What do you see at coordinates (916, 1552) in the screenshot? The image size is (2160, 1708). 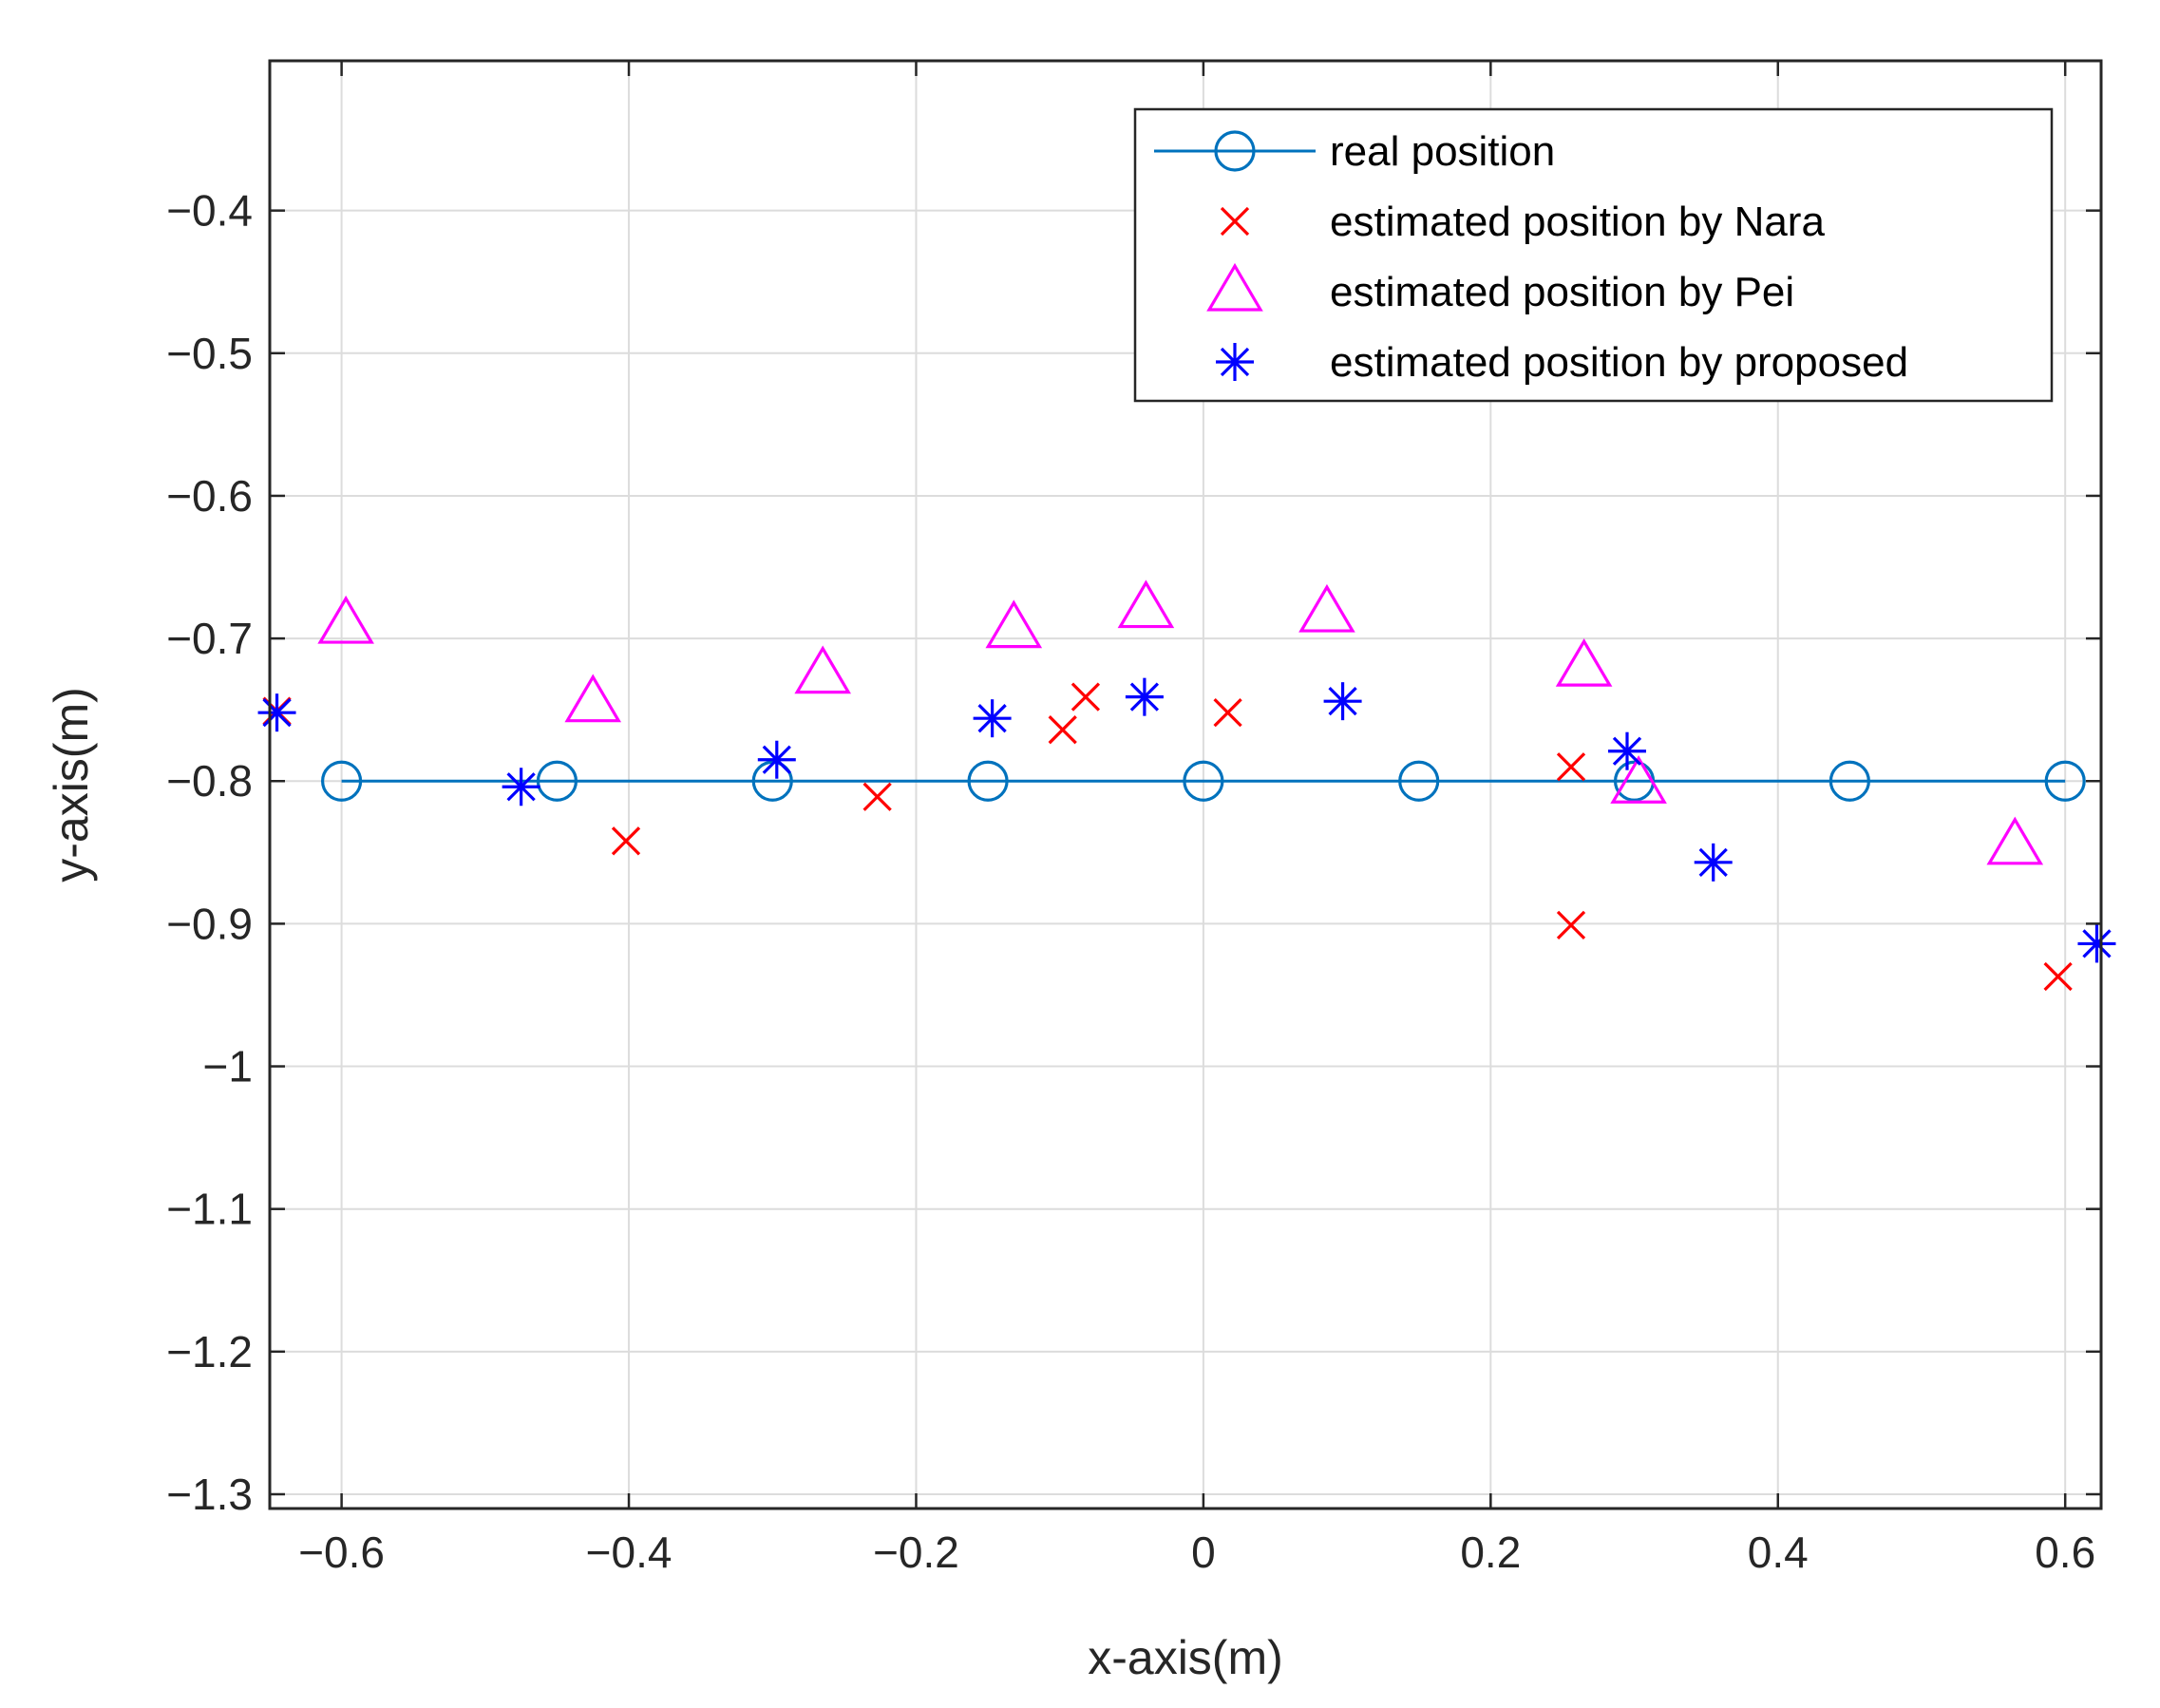 I see `x-tick-label: −0.2` at bounding box center [916, 1552].